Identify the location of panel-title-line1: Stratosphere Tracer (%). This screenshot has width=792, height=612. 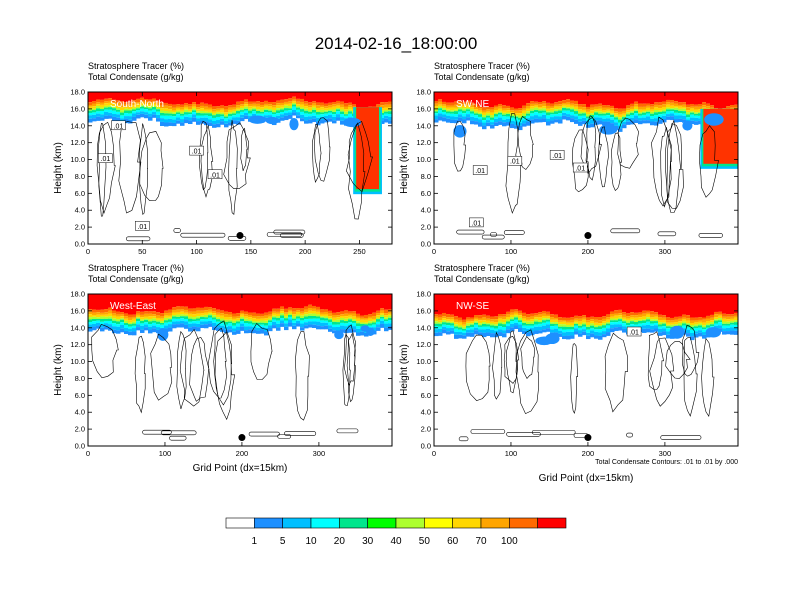
(482, 66).